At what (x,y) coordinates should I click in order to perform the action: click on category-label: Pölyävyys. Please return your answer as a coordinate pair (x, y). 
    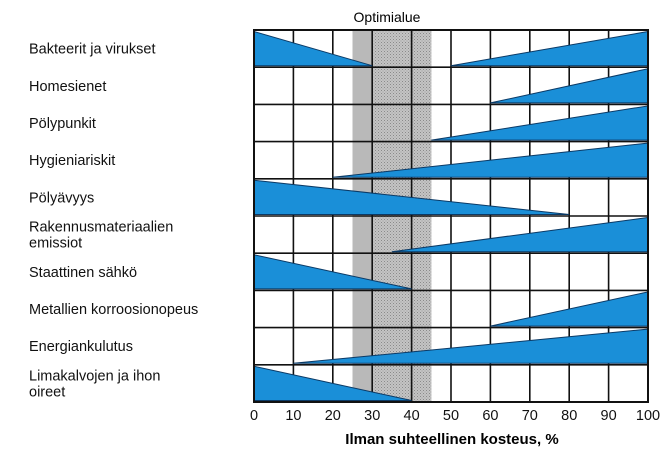
    Looking at the image, I should click on (61, 198).